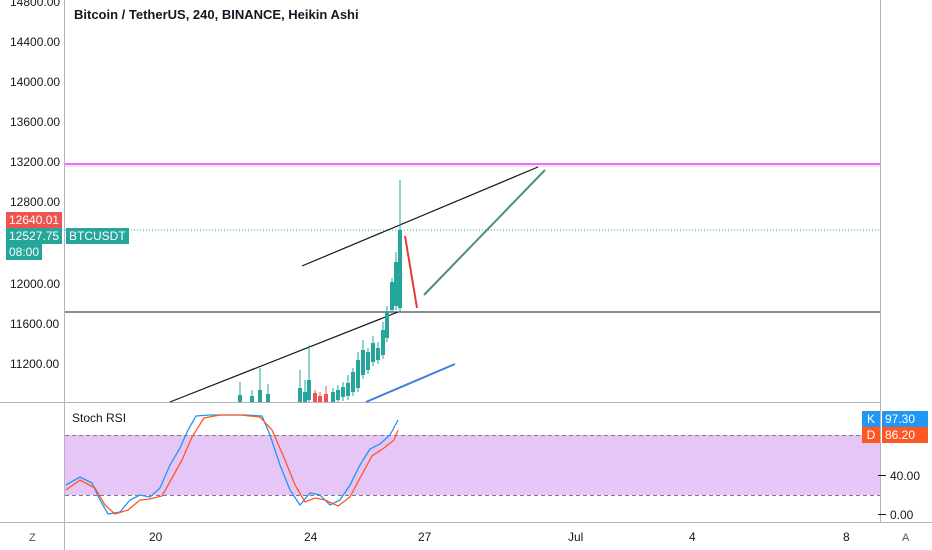 The image size is (932, 550). Describe the element at coordinates (905, 419) in the screenshot. I see `k-value-badge: 97.30` at that location.